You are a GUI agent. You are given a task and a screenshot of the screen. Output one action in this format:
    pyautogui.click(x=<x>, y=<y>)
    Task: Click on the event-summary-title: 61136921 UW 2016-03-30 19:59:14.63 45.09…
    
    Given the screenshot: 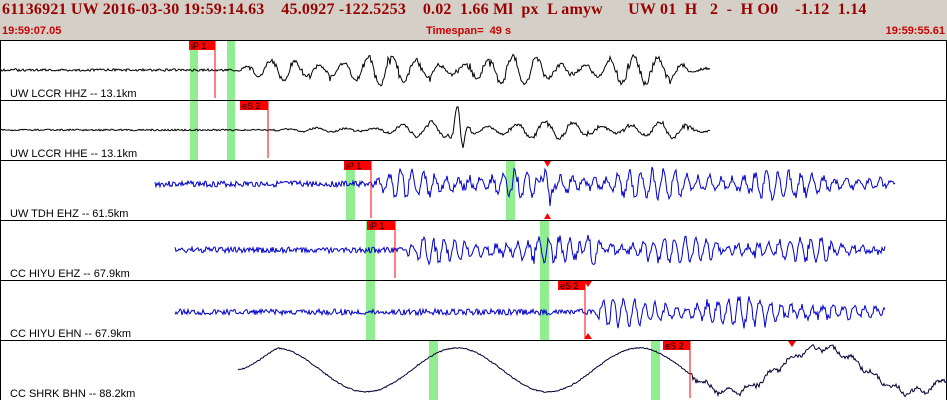 What is the action you would take?
    pyautogui.click(x=434, y=9)
    